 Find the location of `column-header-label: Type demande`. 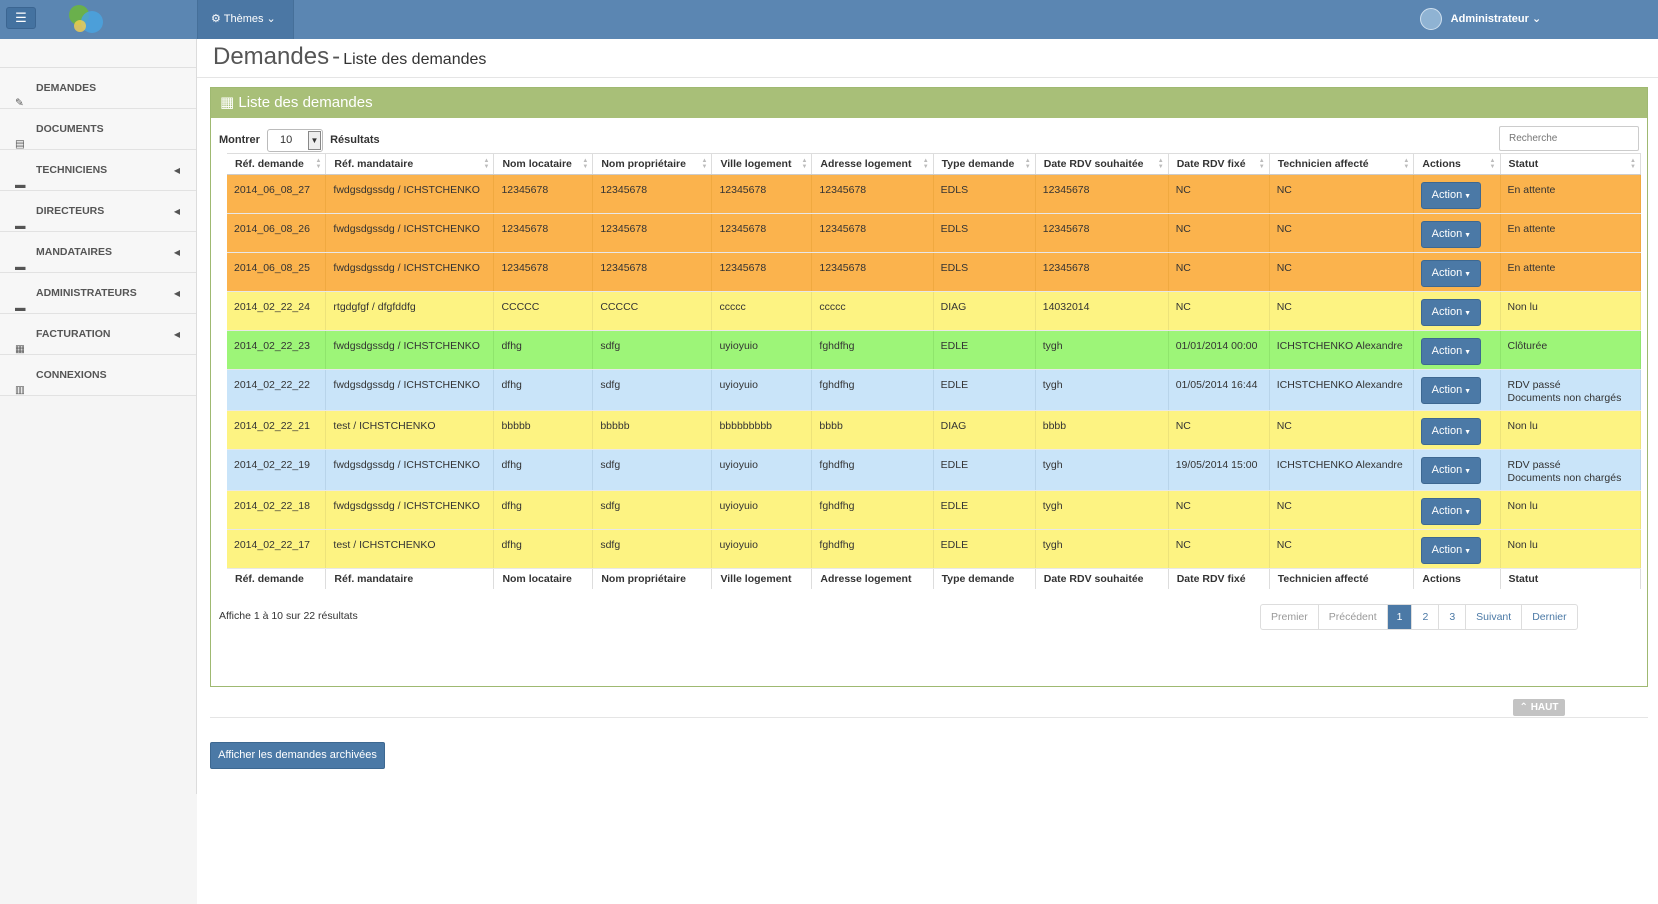

column-header-label: Type demande is located at coordinates (978, 164).